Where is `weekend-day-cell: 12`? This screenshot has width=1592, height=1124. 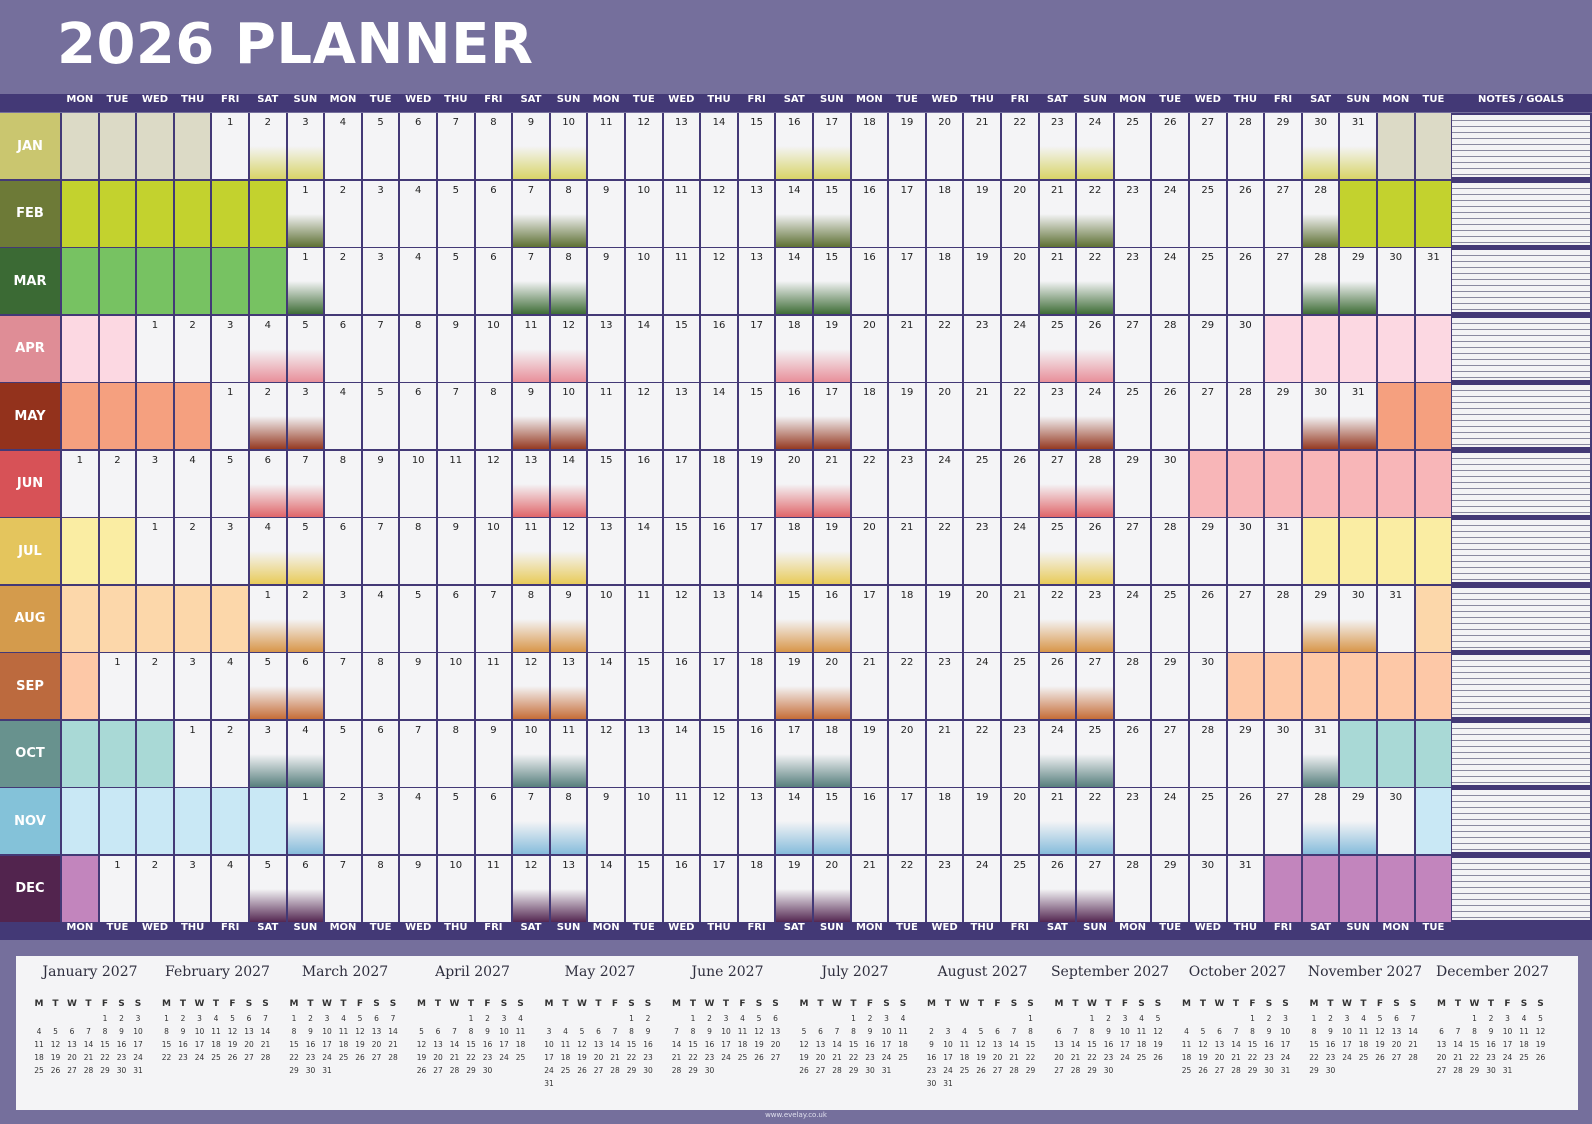 weekend-day-cell: 12 is located at coordinates (568, 348).